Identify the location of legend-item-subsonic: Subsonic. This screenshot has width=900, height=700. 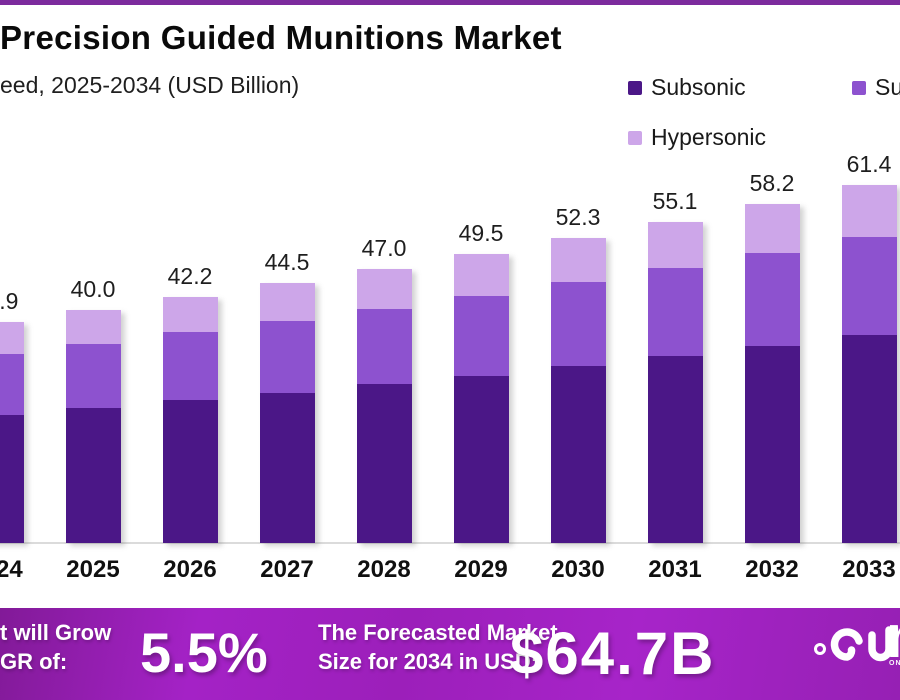
(687, 87).